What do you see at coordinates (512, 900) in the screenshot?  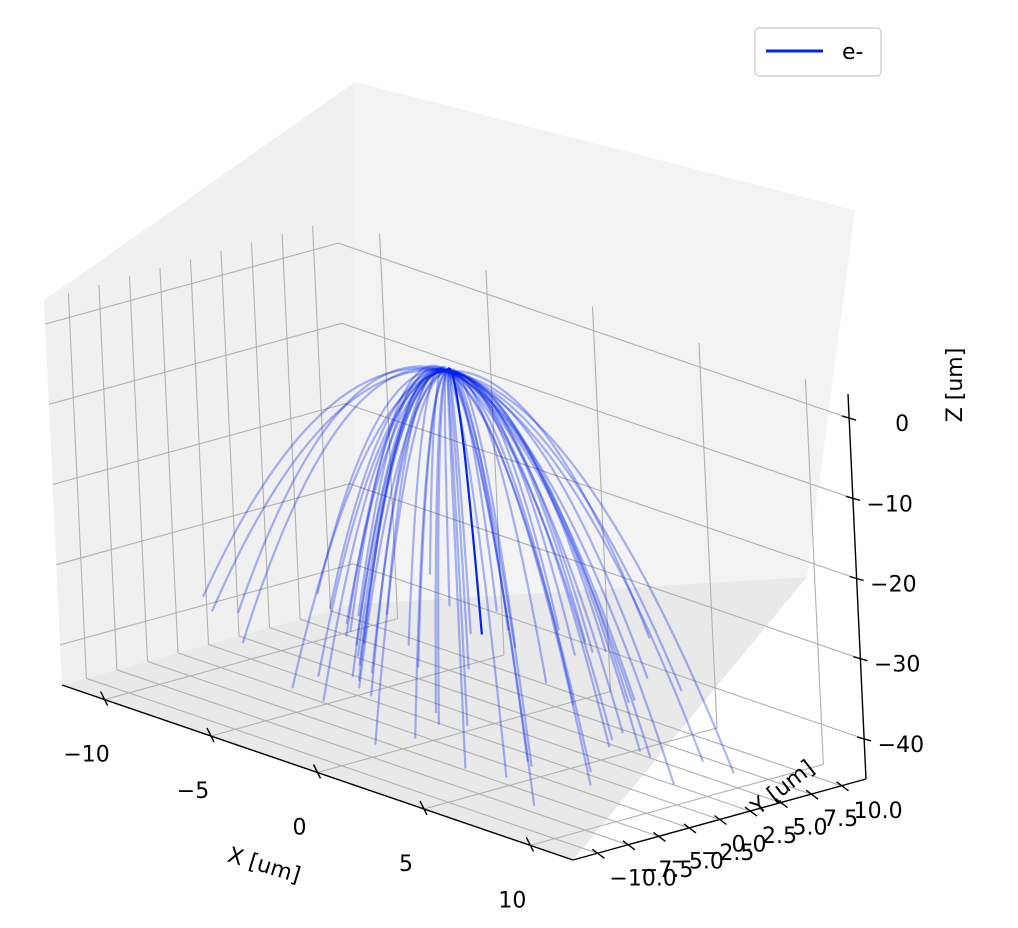 I see `x-tick-label: 10` at bounding box center [512, 900].